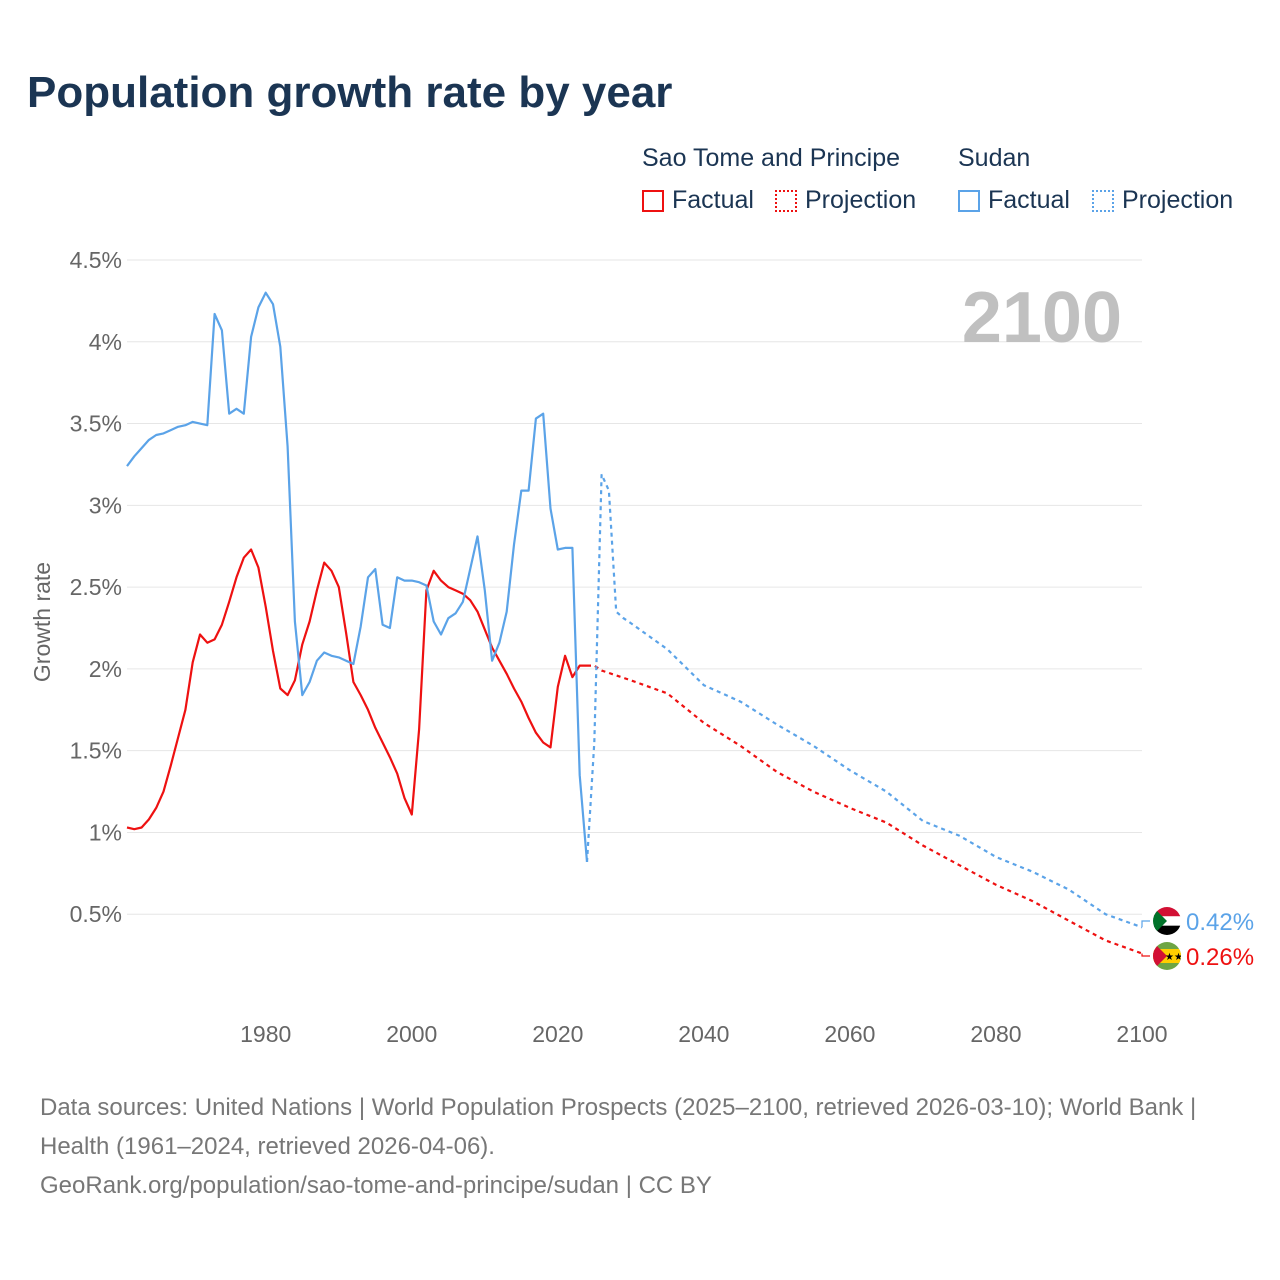 The width and height of the screenshot is (1280, 1280). Describe the element at coordinates (771, 158) in the screenshot. I see `legend-group-sao-tome: Sao Tome and Principe` at that location.